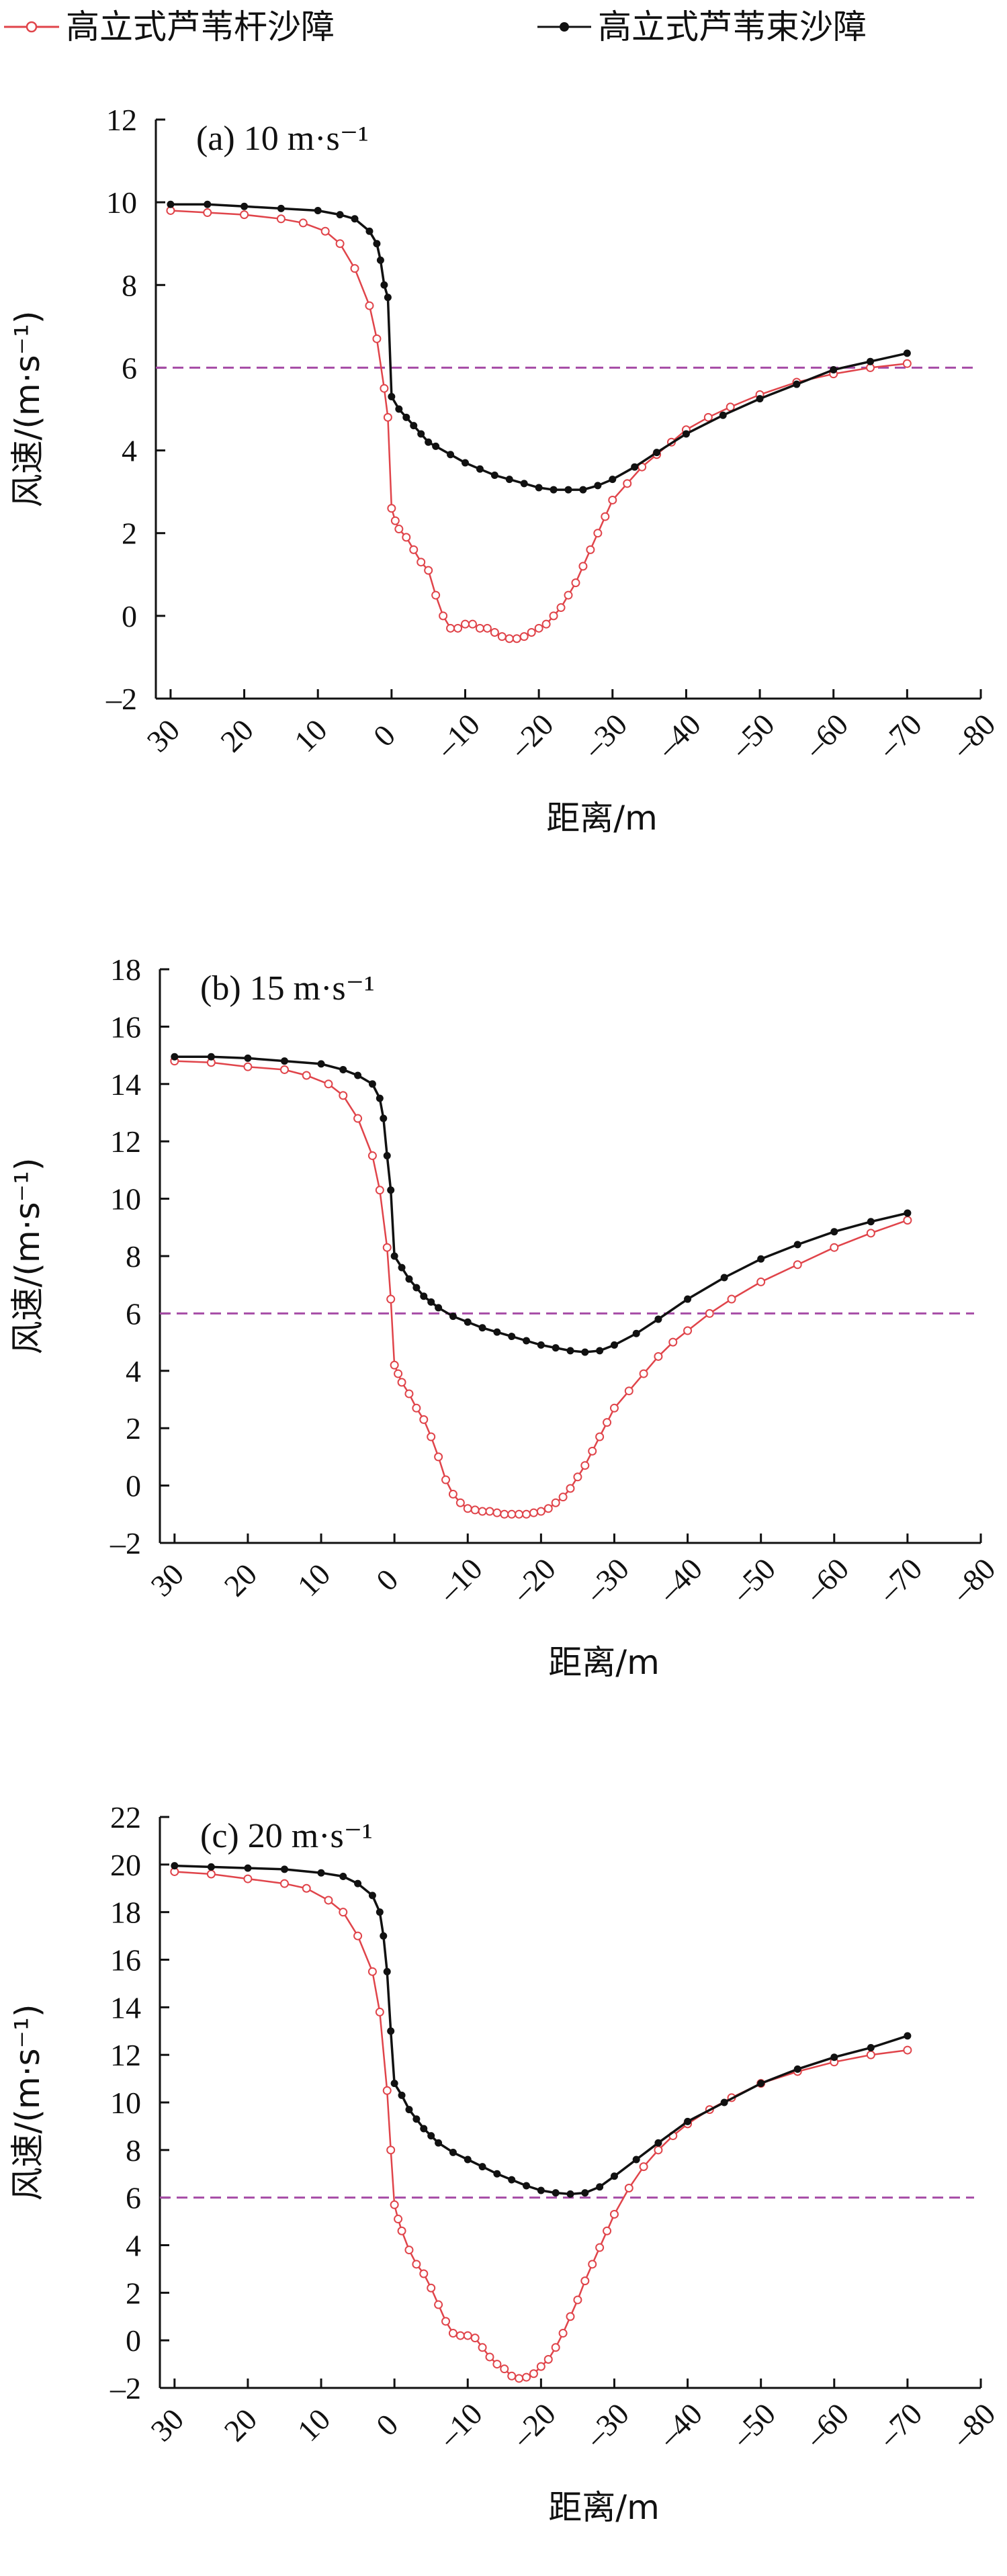  What do you see at coordinates (32, 27) in the screenshot?
I see `legend-marker-reed-stalk` at bounding box center [32, 27].